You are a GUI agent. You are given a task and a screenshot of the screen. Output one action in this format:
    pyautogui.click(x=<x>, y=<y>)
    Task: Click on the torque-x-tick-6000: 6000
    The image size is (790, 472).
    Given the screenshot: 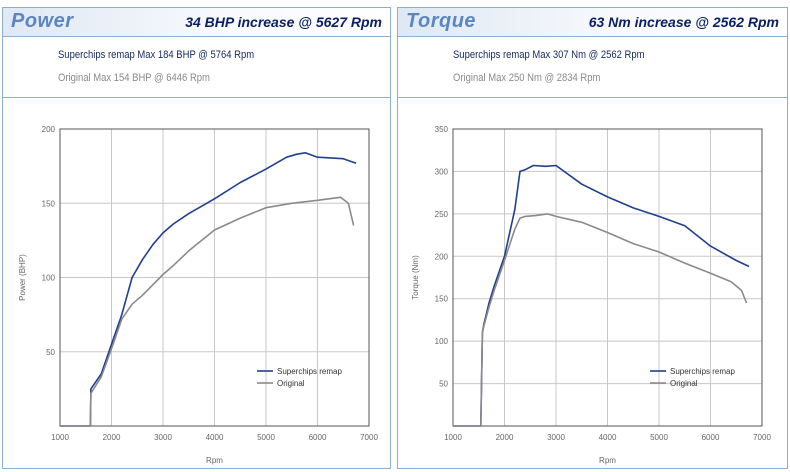 What is the action you would take?
    pyautogui.click(x=711, y=437)
    